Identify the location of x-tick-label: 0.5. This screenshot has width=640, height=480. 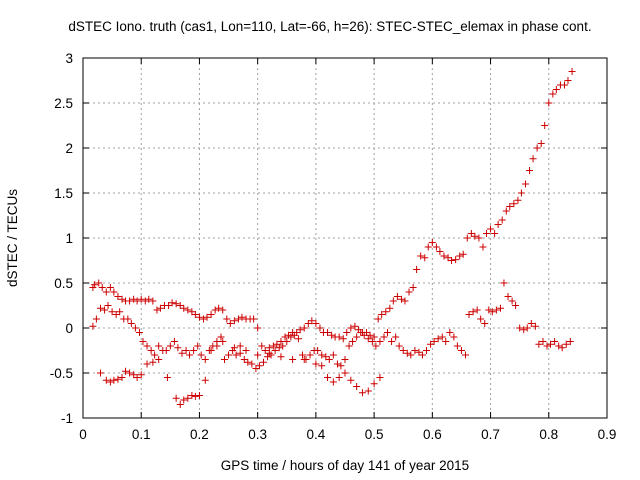
(374, 434).